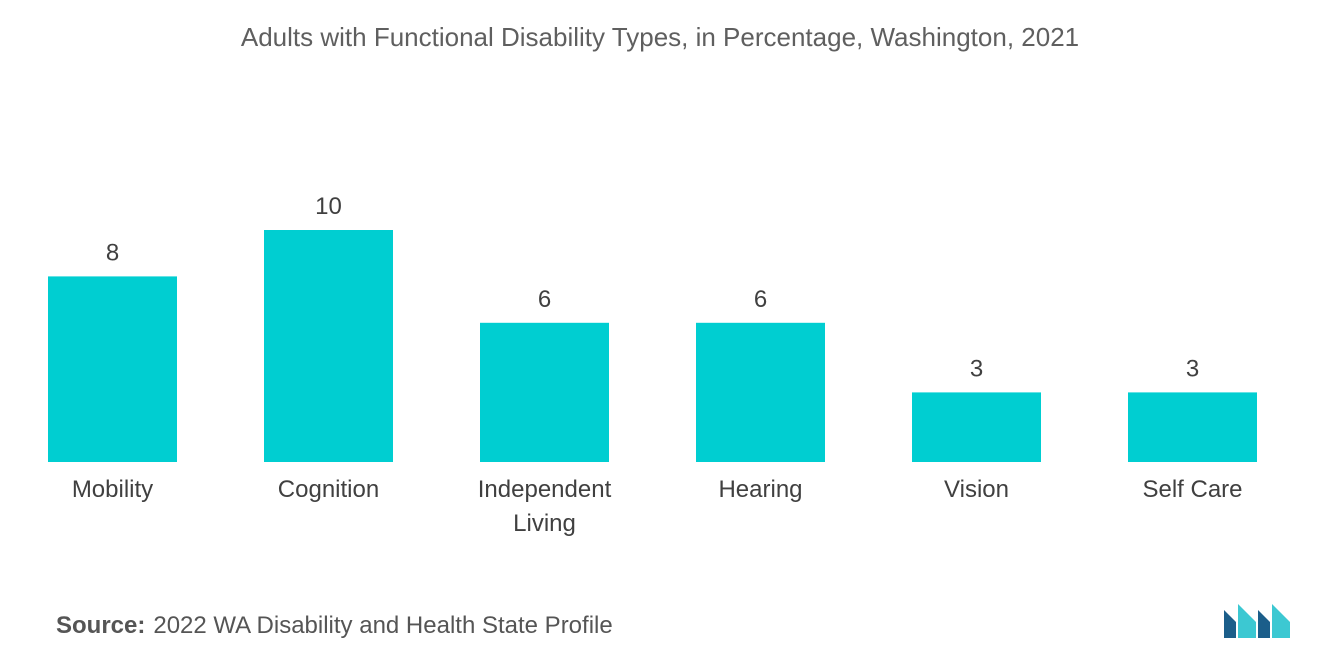  What do you see at coordinates (545, 506) in the screenshot?
I see `category-label: Independent Living` at bounding box center [545, 506].